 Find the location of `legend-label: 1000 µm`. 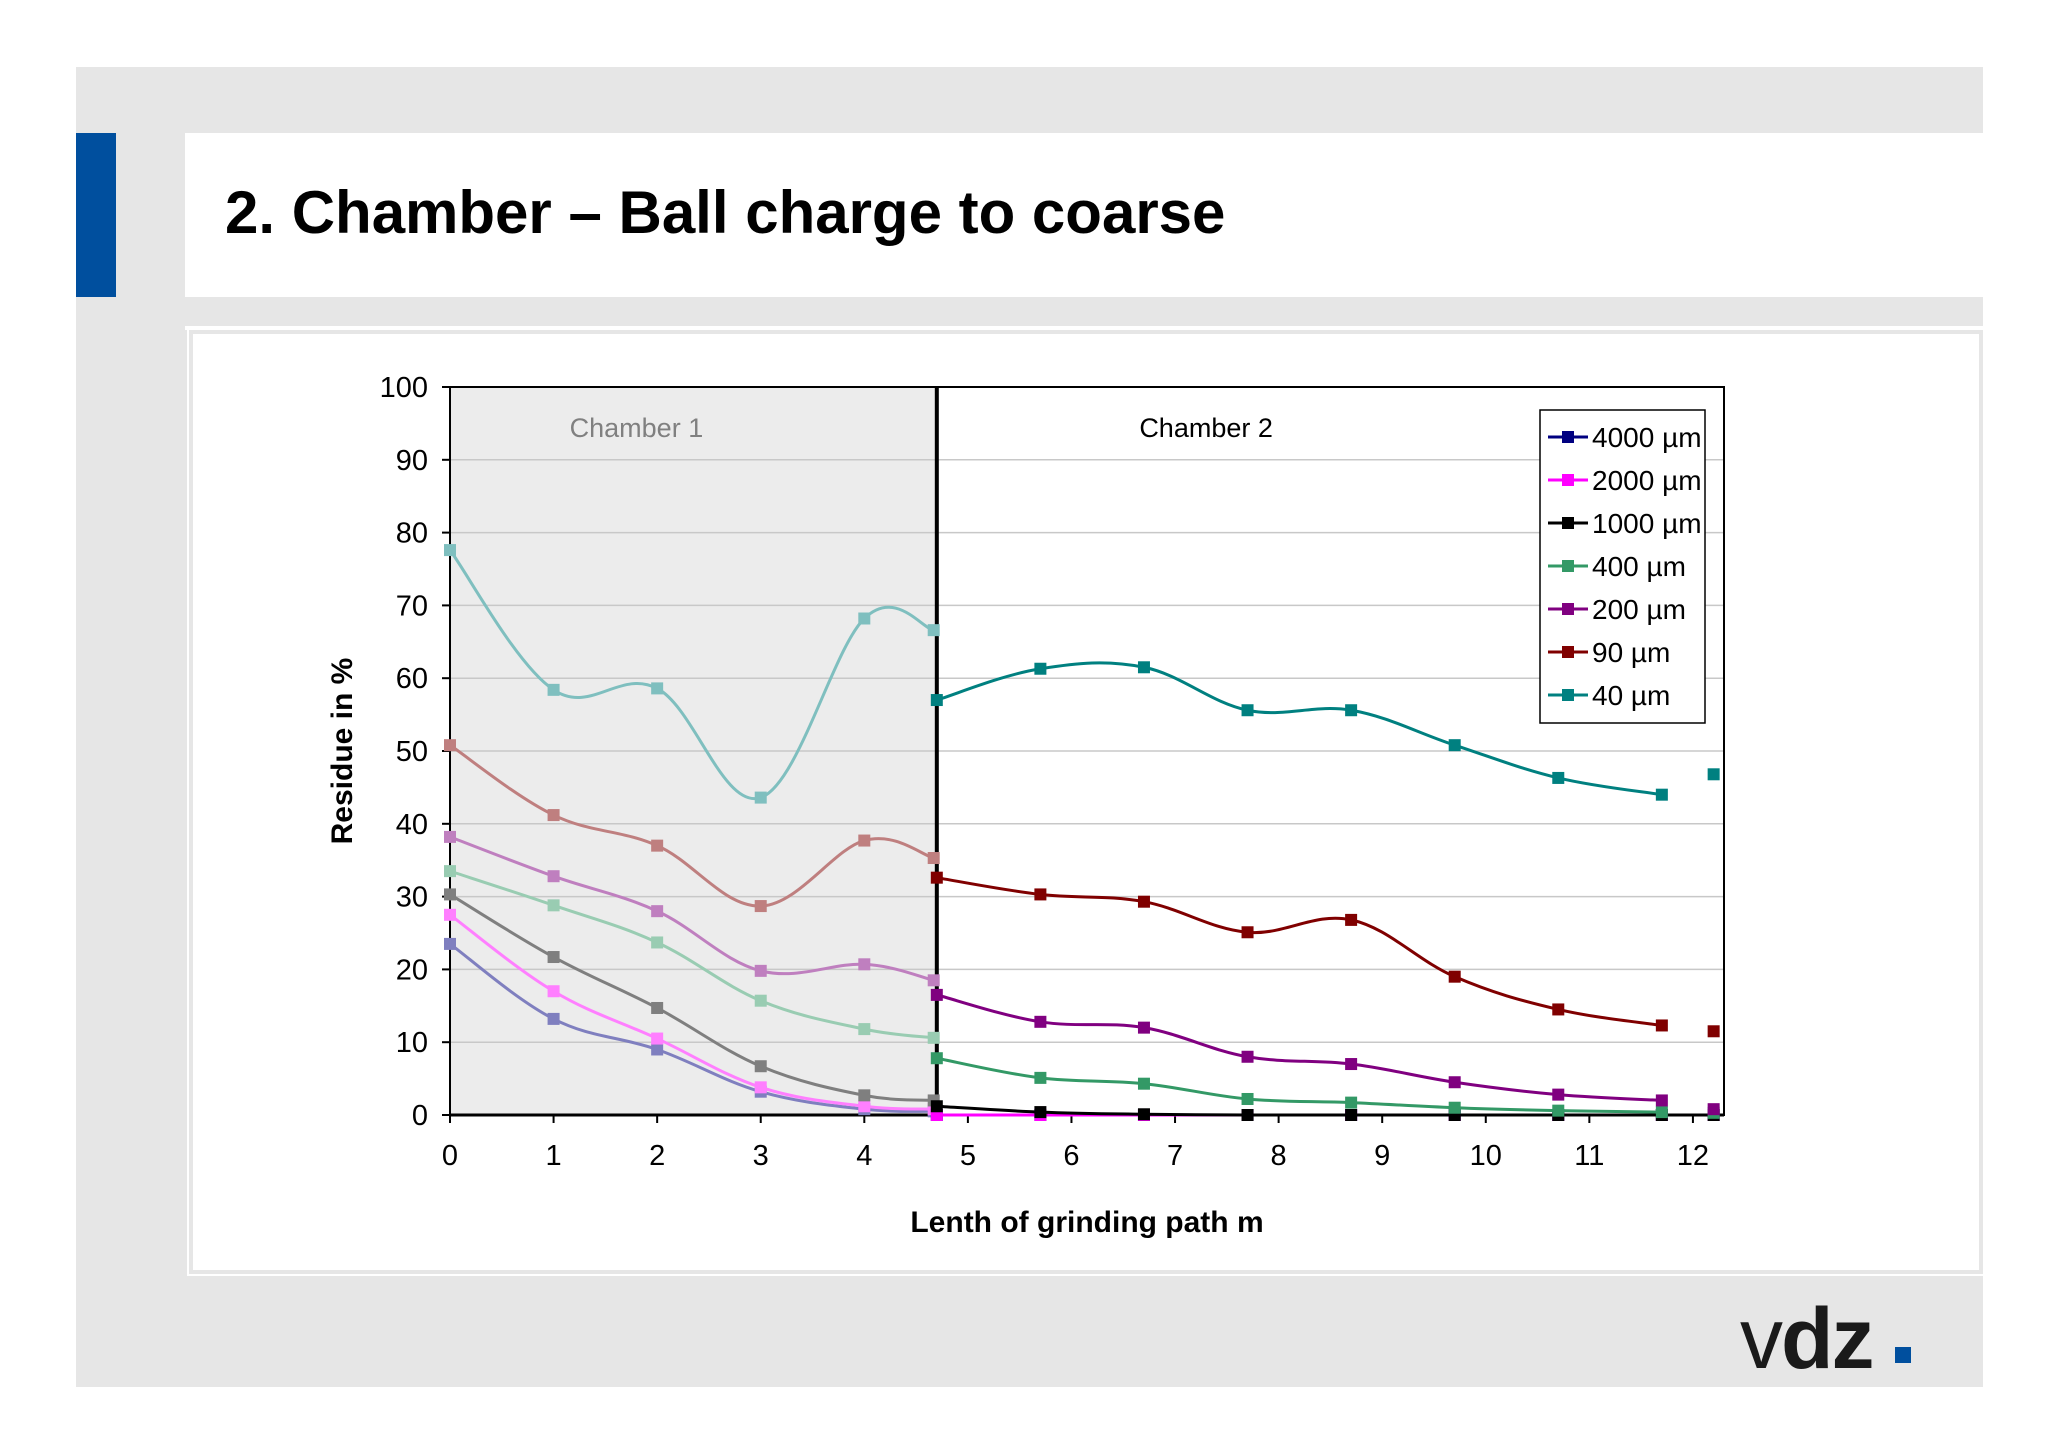

legend-label: 1000 µm is located at coordinates (1647, 523).